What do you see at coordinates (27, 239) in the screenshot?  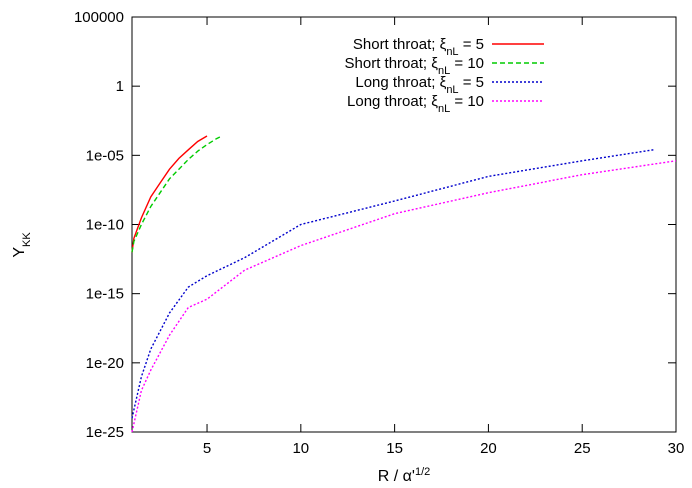 I see `y-axis-label-sub: KK` at bounding box center [27, 239].